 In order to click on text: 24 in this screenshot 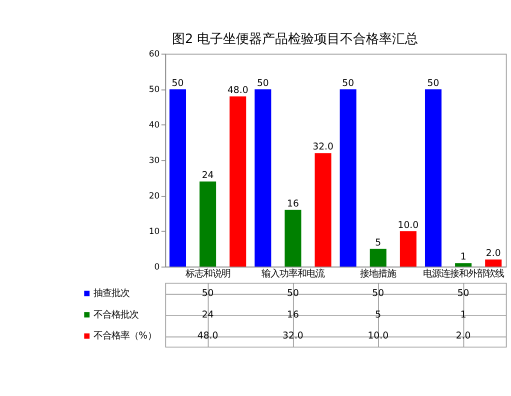, I will do `click(208, 176)`.